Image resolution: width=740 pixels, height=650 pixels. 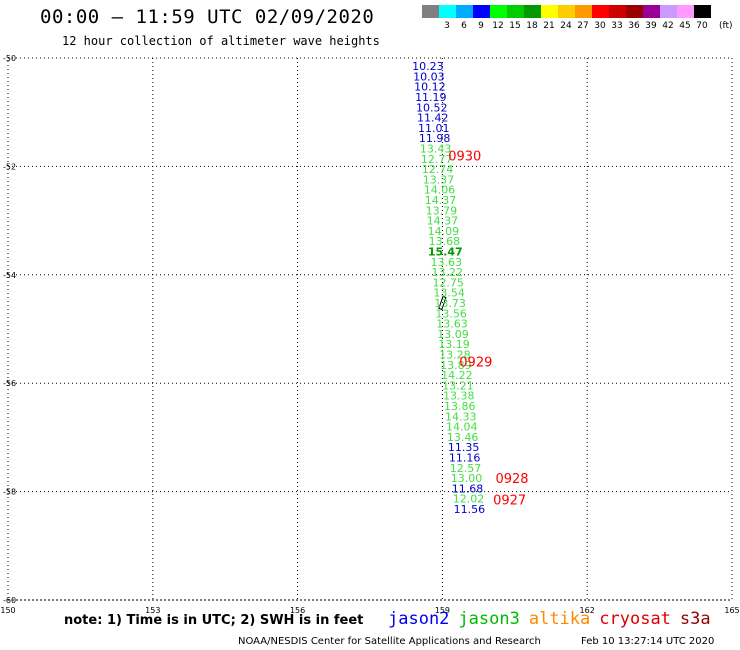 What do you see at coordinates (455, 354) in the screenshot?
I see `wave-height-label: 13.28` at bounding box center [455, 354].